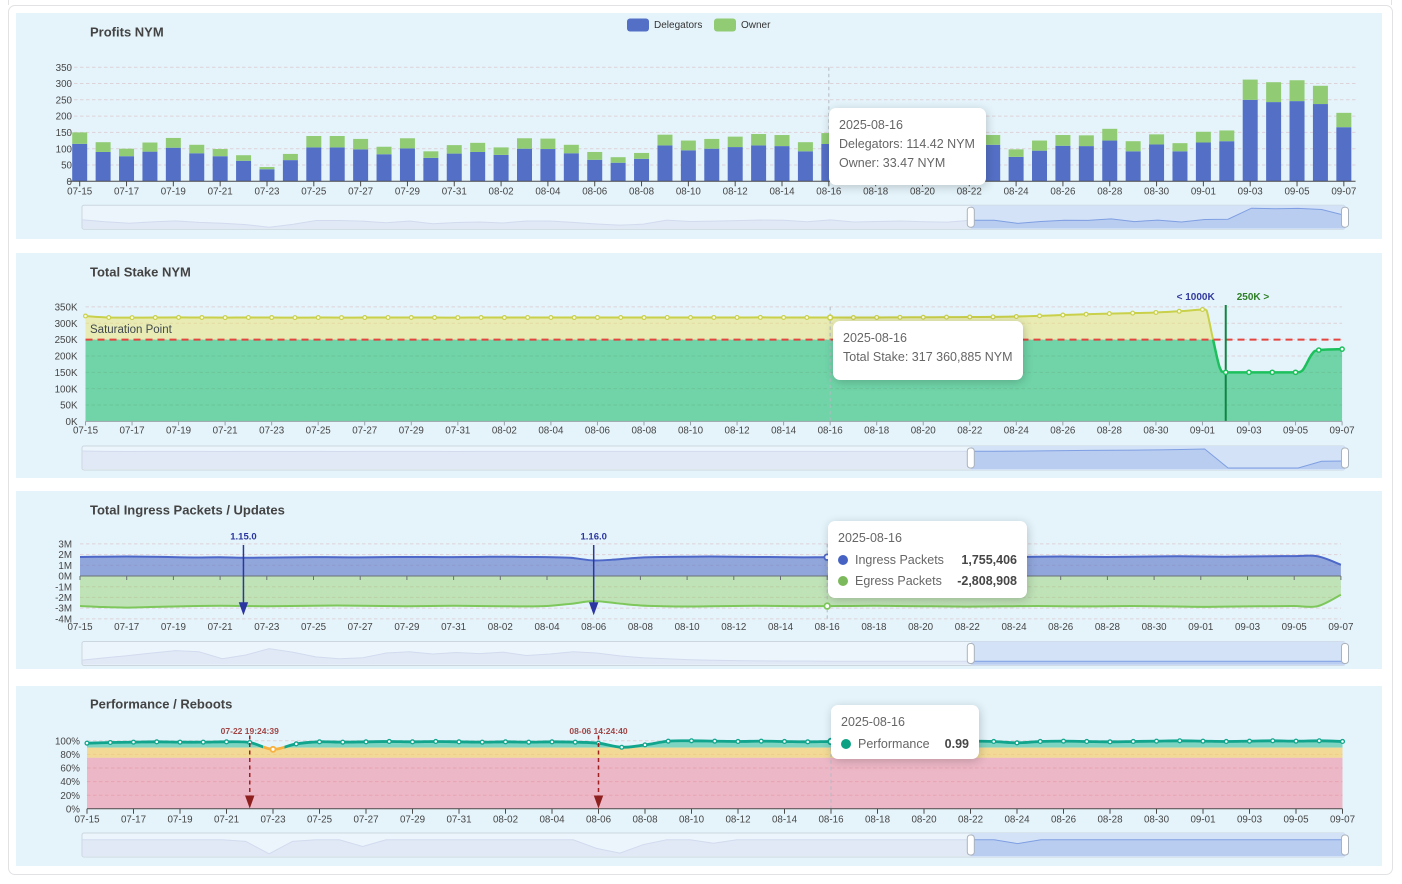 The image size is (1402, 884). What do you see at coordinates (64, 84) in the screenshot?
I see `svg-text: 300` at bounding box center [64, 84].